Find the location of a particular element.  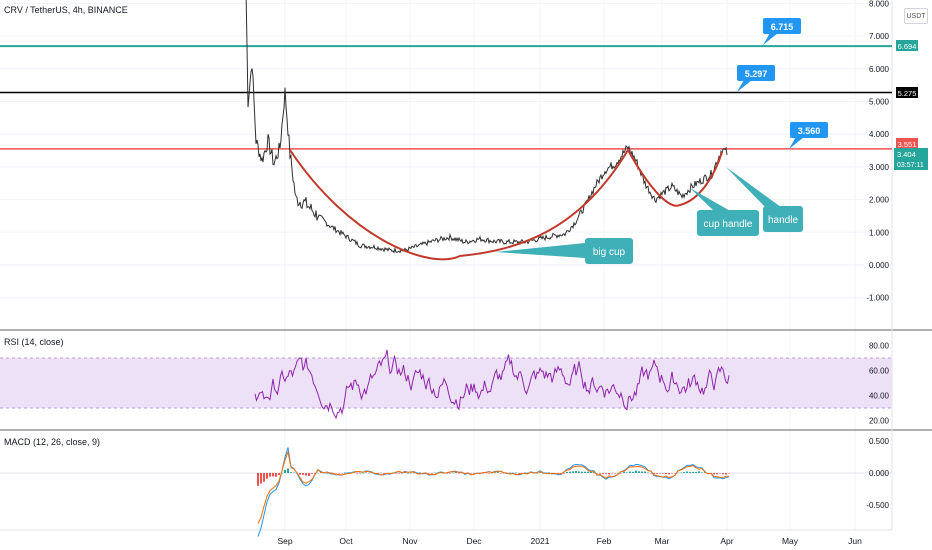

note-handle-label: handle is located at coordinates (783, 220).